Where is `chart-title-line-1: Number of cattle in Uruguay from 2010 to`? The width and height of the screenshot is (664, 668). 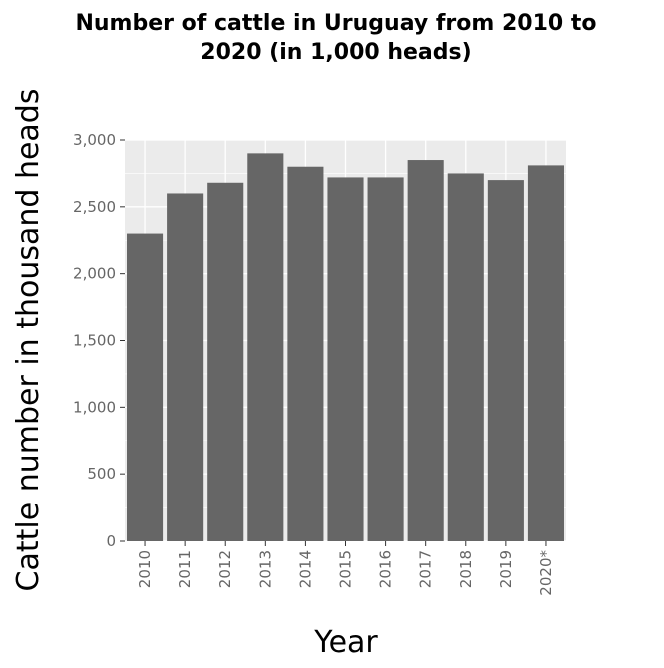
chart-title-line-1: Number of cattle in Uruguay from 2010 to is located at coordinates (335, 23).